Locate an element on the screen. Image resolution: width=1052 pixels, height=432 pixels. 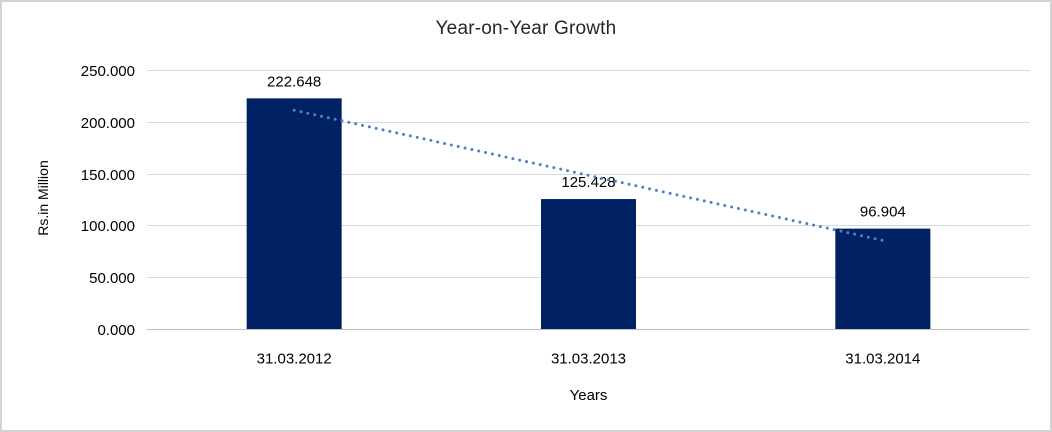
y-tick-label: 50.000 is located at coordinates (112, 278).